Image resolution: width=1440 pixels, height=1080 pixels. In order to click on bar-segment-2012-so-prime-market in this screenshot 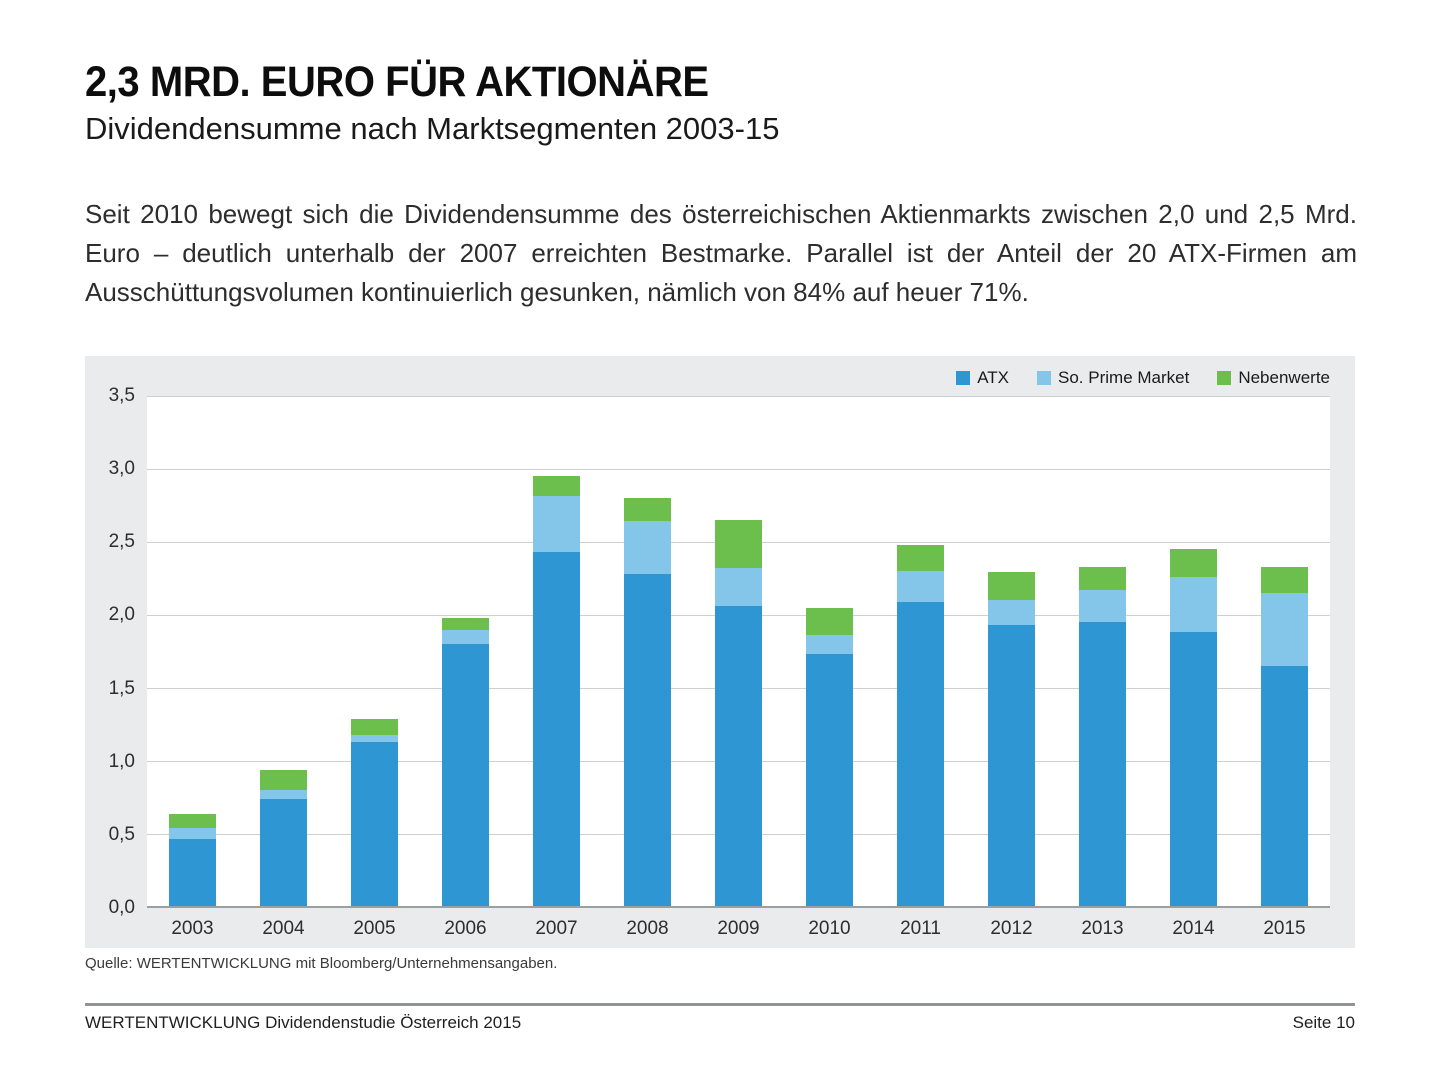, I will do `click(1011, 613)`.